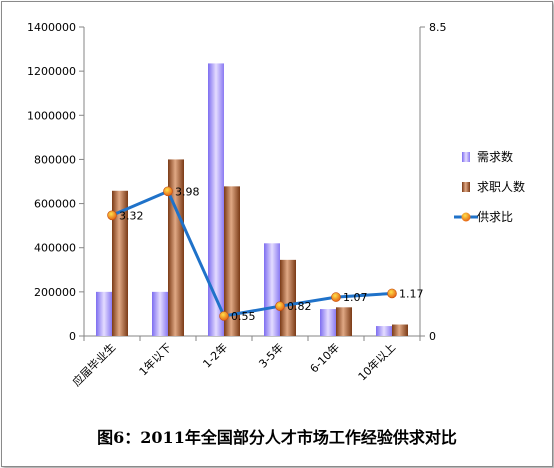 This screenshot has height=468, width=554. What do you see at coordinates (466, 217) in the screenshot?
I see `legend-swatch-ratio-marker` at bounding box center [466, 217].